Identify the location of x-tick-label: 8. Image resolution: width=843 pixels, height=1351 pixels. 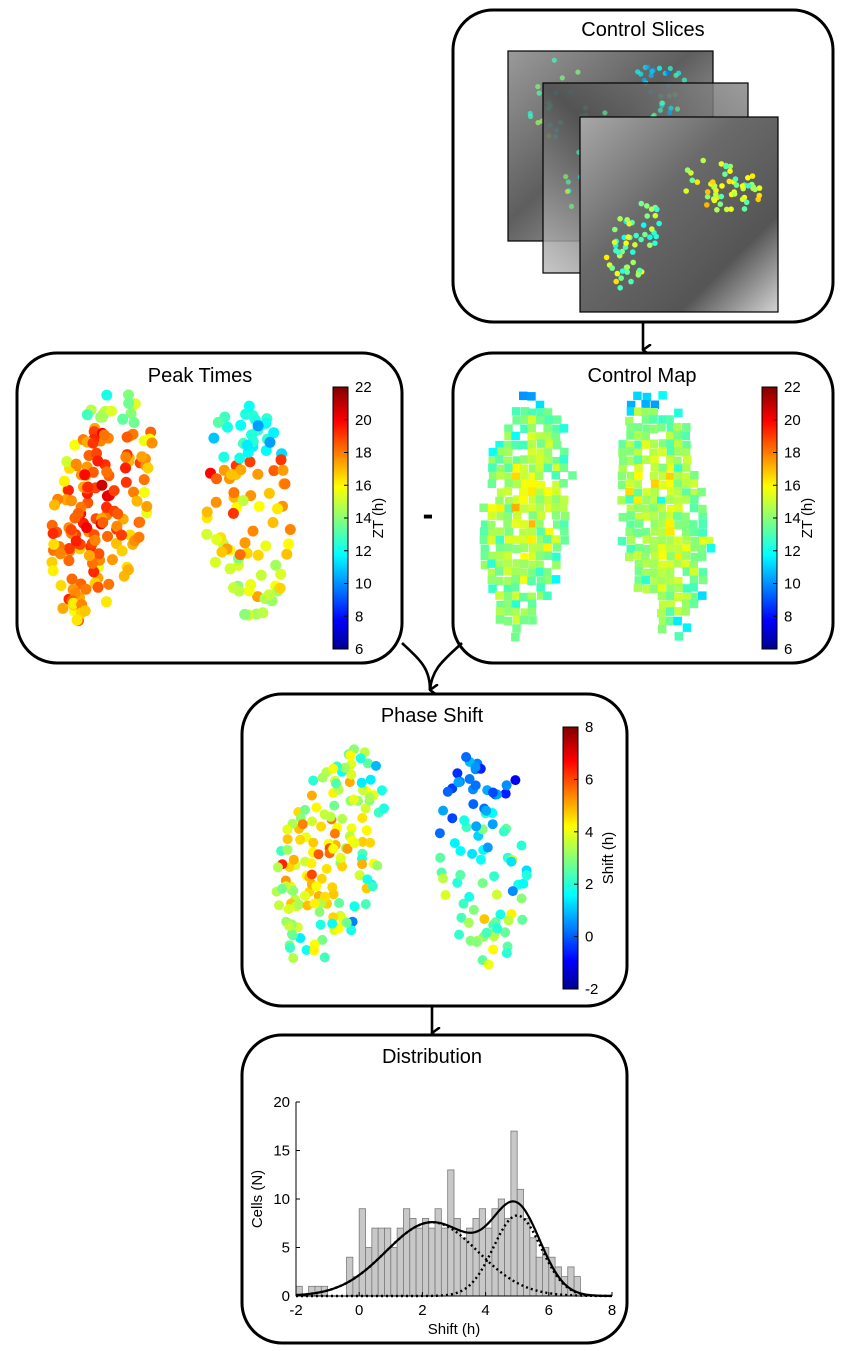
(612, 1310).